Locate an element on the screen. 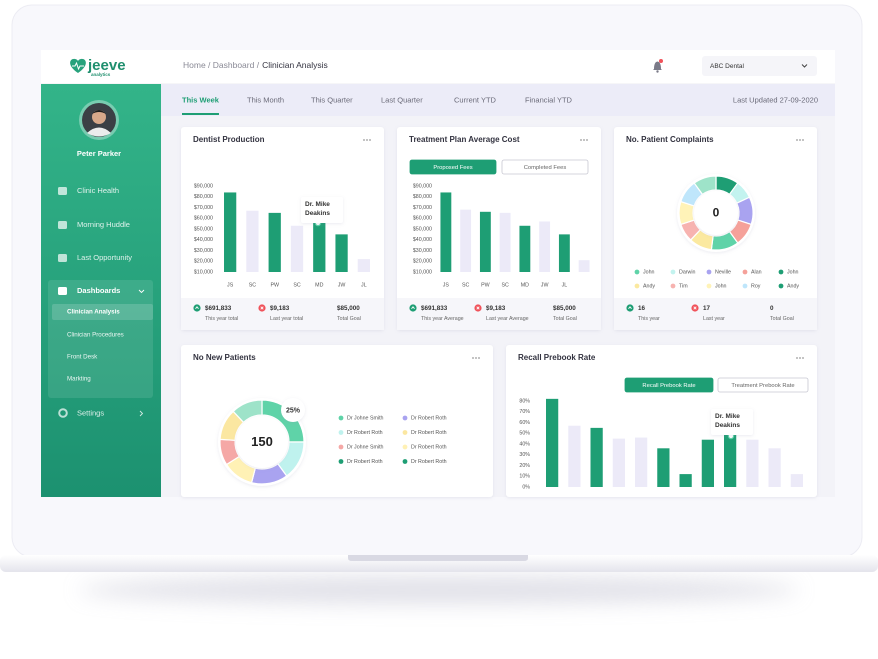  y-tick-label: $30,000 is located at coordinates (422, 251).